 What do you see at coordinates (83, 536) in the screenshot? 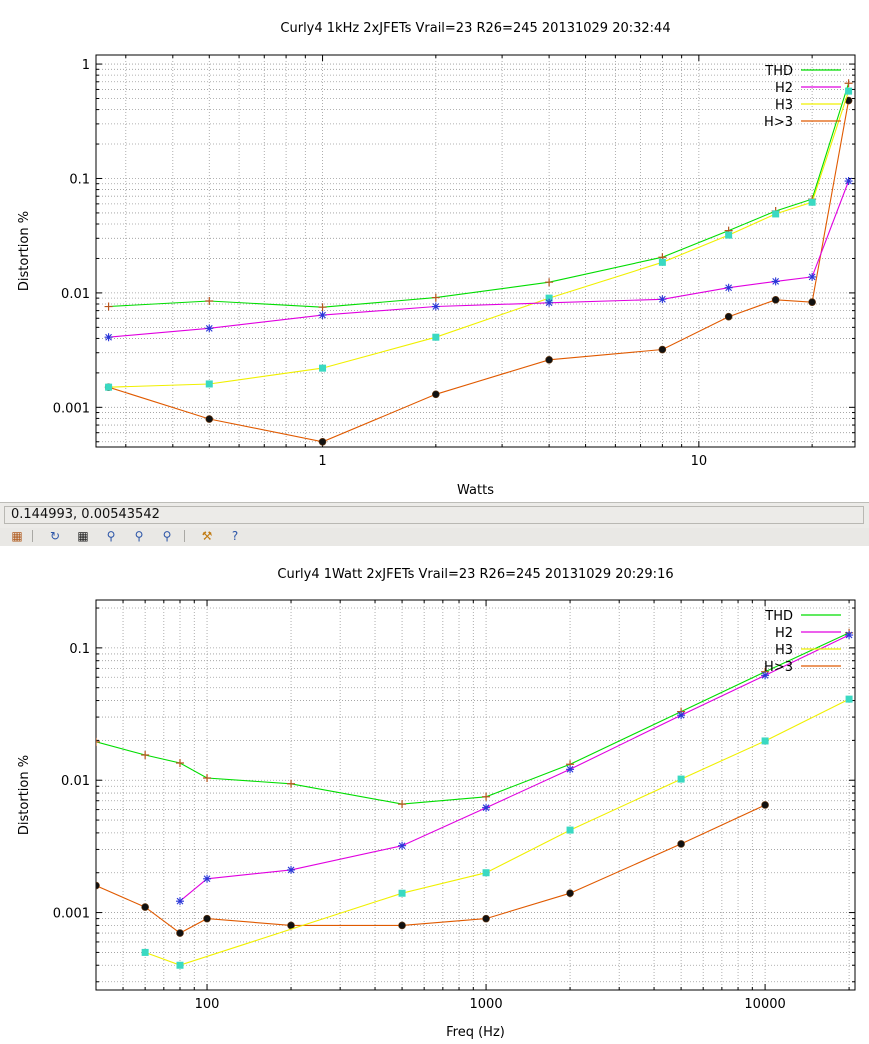
I see `grid-icon: ▦` at bounding box center [83, 536].